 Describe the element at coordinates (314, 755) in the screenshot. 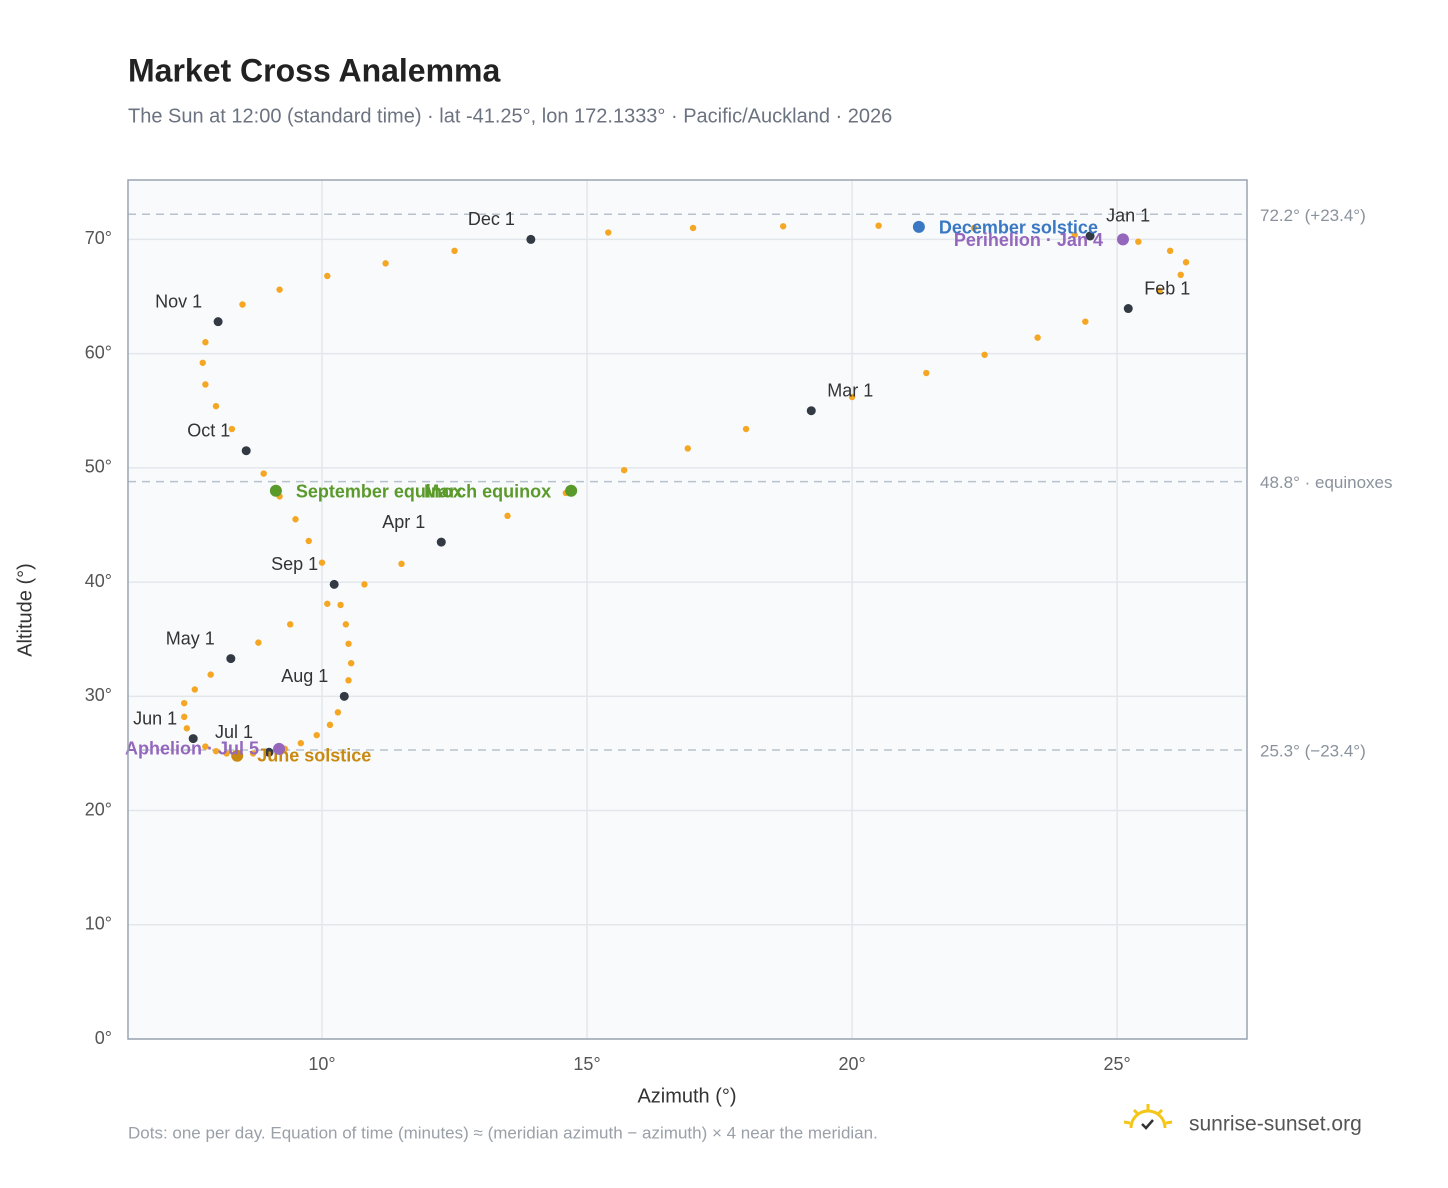

I see `event-label: June solstice` at that location.